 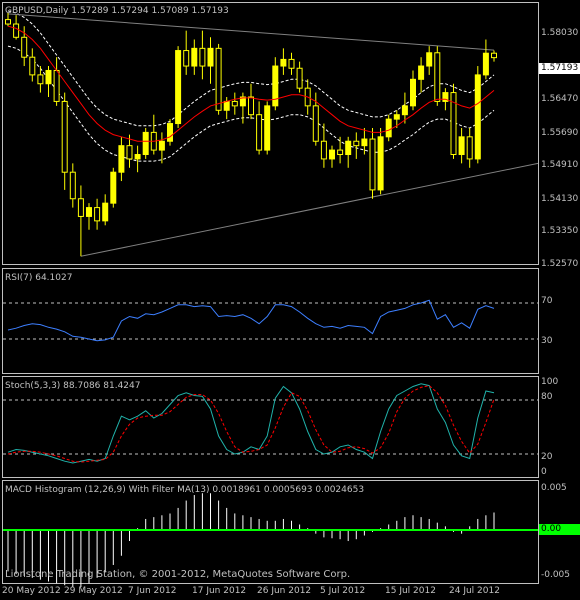 What do you see at coordinates (31, 591) in the screenshot?
I see `date-label: 20 May 2012` at bounding box center [31, 591].